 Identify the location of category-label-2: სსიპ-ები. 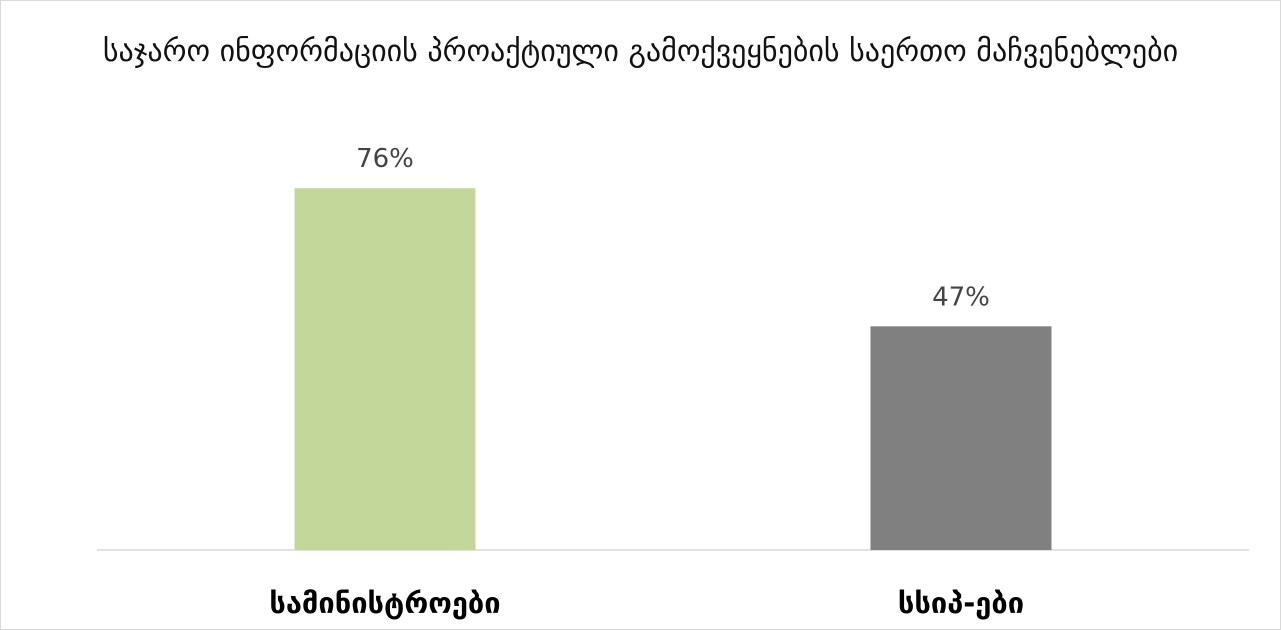
(961, 603).